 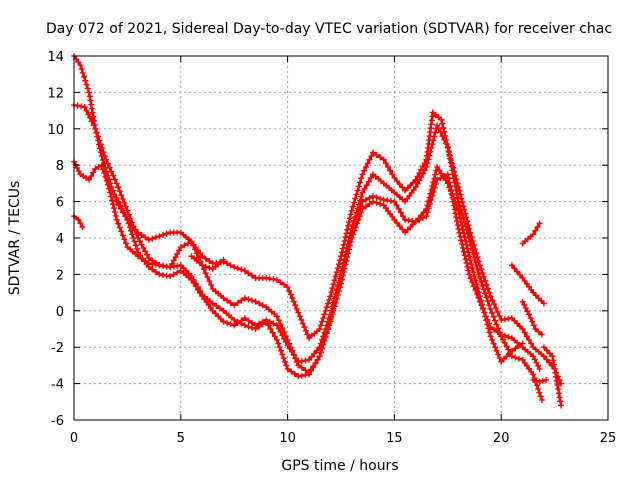 What do you see at coordinates (60, 166) in the screenshot?
I see `y-tick-label: 8` at bounding box center [60, 166].